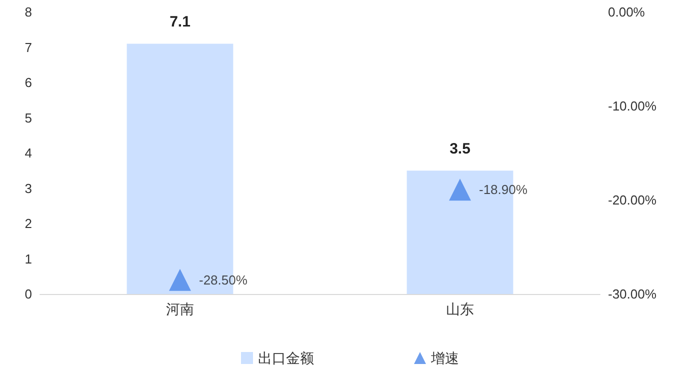 The image size is (700, 374). Describe the element at coordinates (503, 190) in the screenshot. I see `data-label: -18.90%` at that location.